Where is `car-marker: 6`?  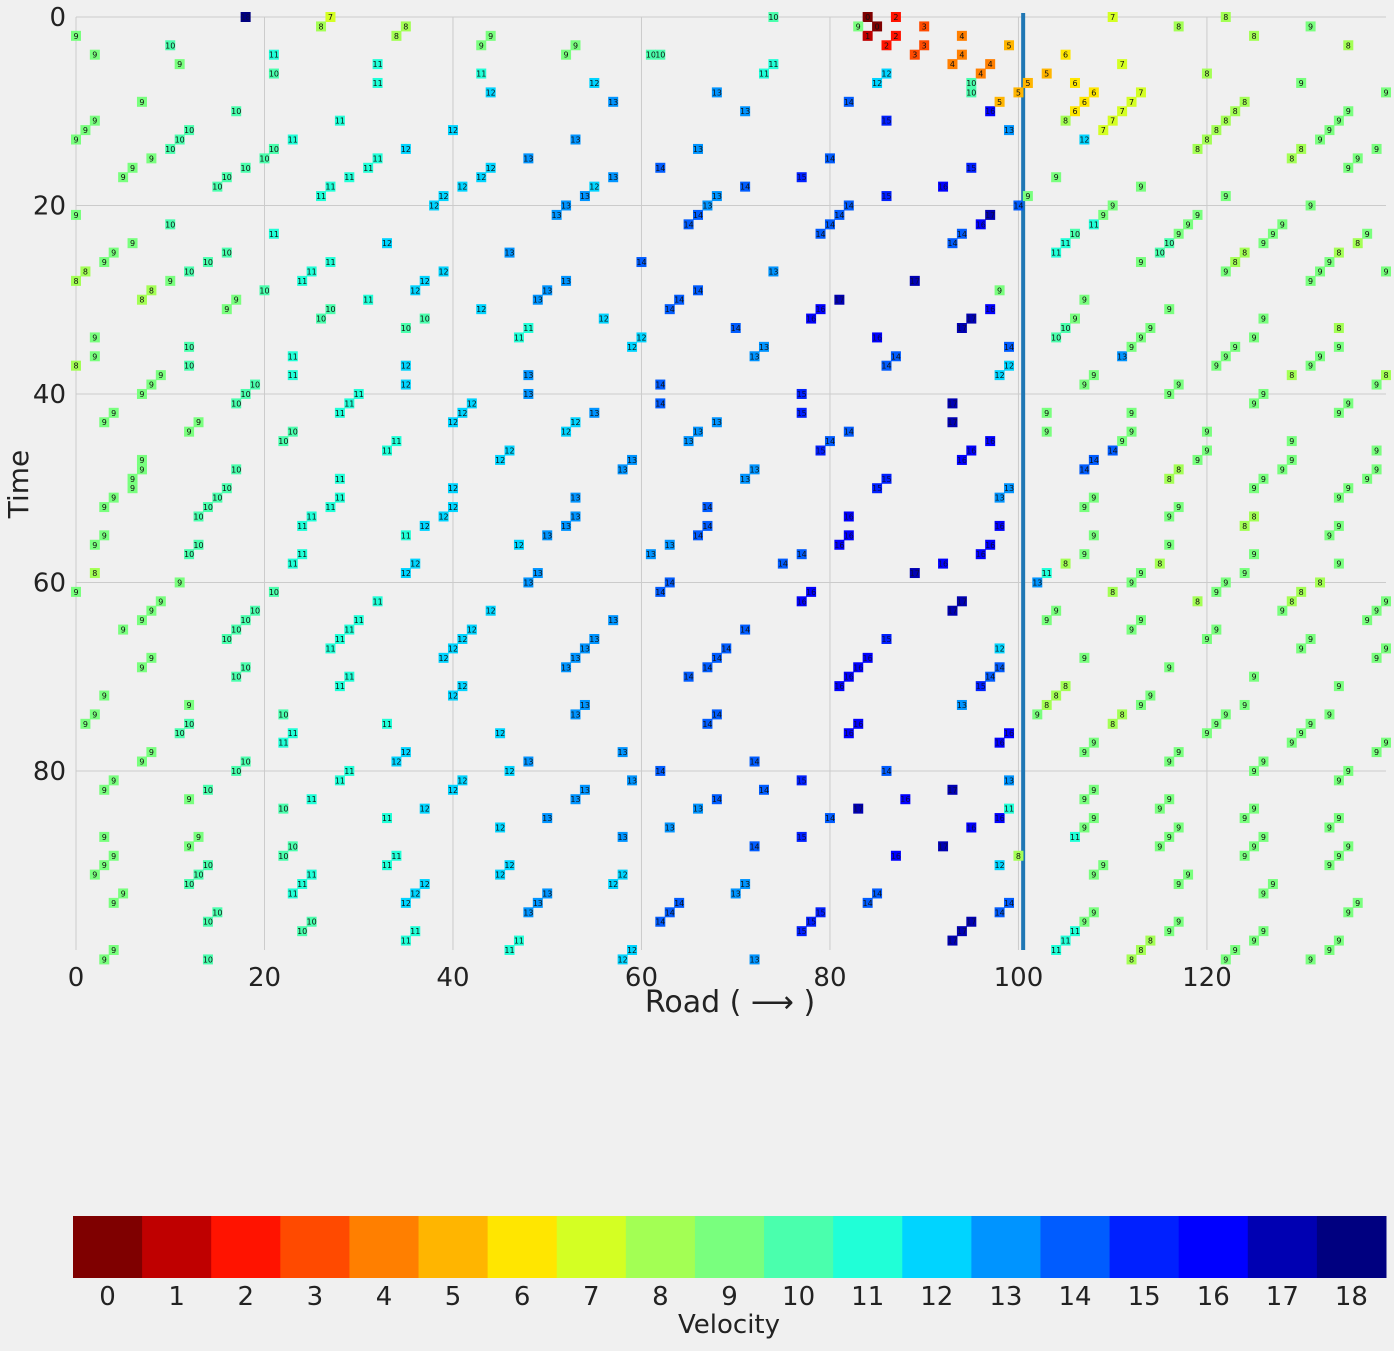 car-marker: 6 is located at coordinates (1084, 101).